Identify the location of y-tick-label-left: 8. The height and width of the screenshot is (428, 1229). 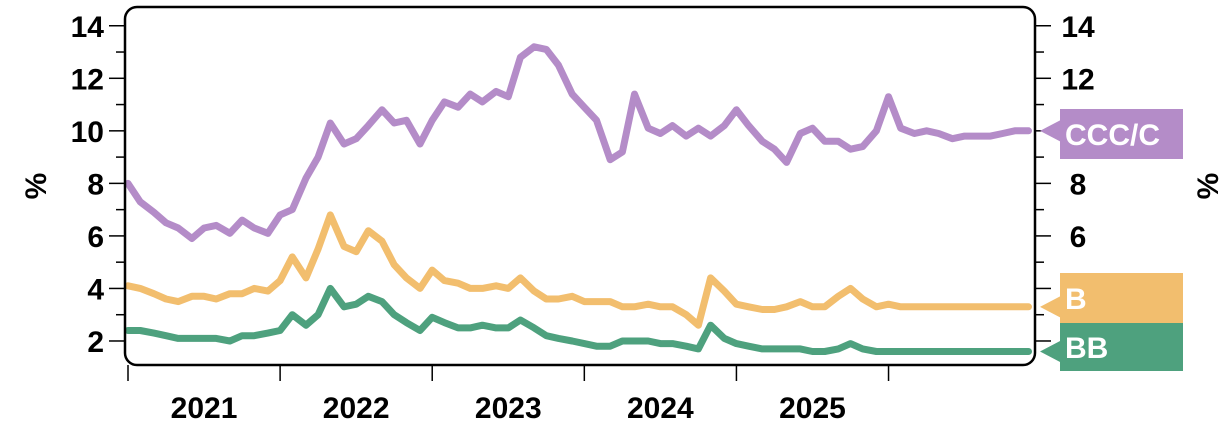
(95, 184).